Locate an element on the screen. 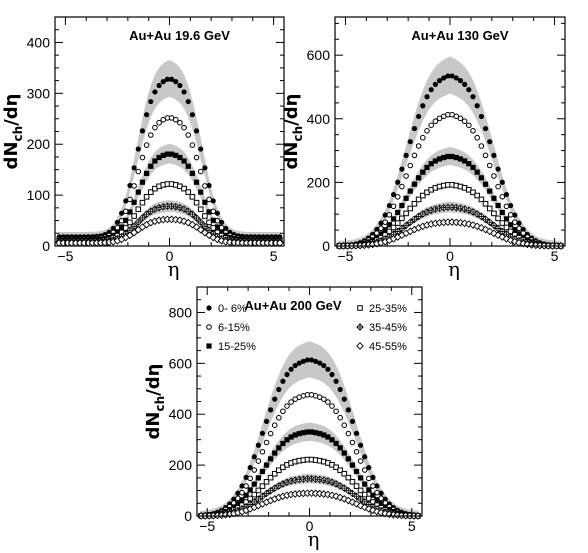 This screenshot has height=553, width=588. y-tick-label: 0 is located at coordinates (188, 516).